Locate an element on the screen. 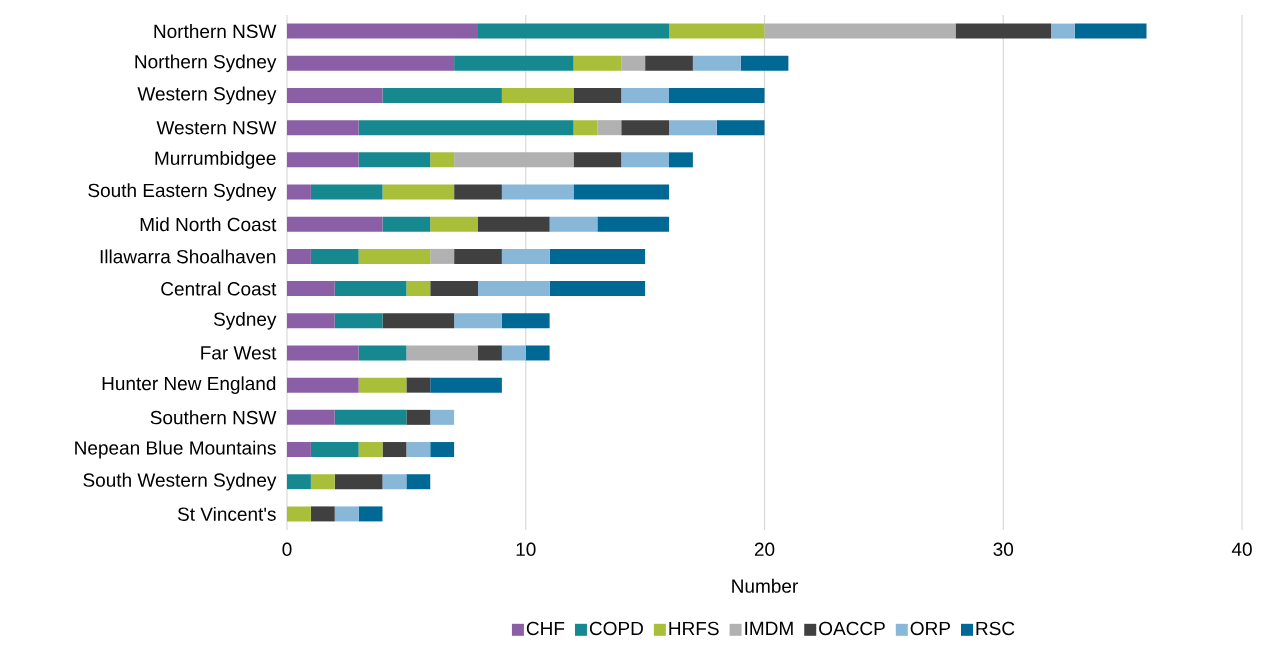 Image resolution: width=1273 pixels, height=653 pixels. x-tick-label: 10 is located at coordinates (526, 549).